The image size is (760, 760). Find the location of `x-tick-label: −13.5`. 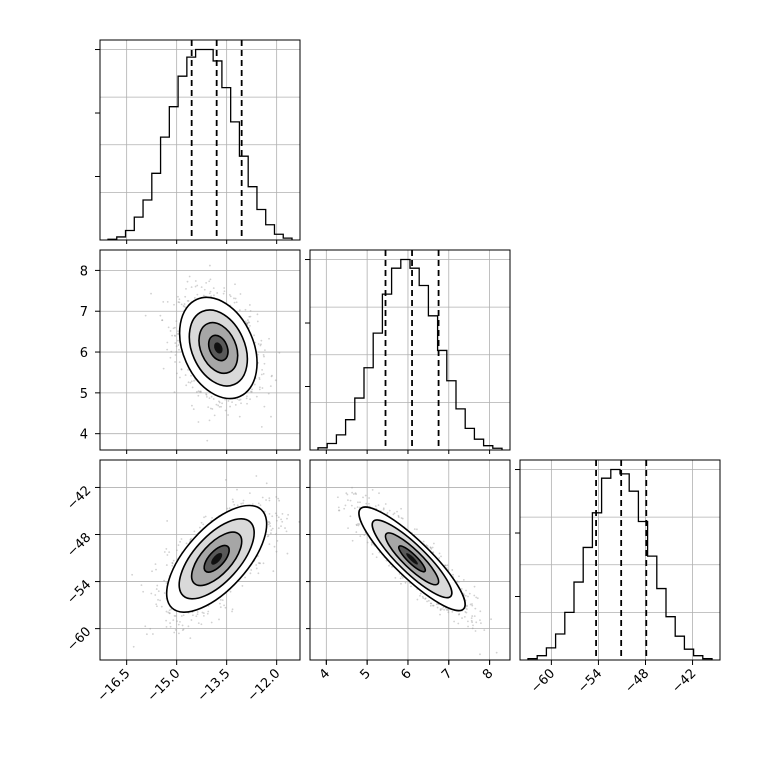

x-tick-label: −13.5 is located at coordinates (214, 685).